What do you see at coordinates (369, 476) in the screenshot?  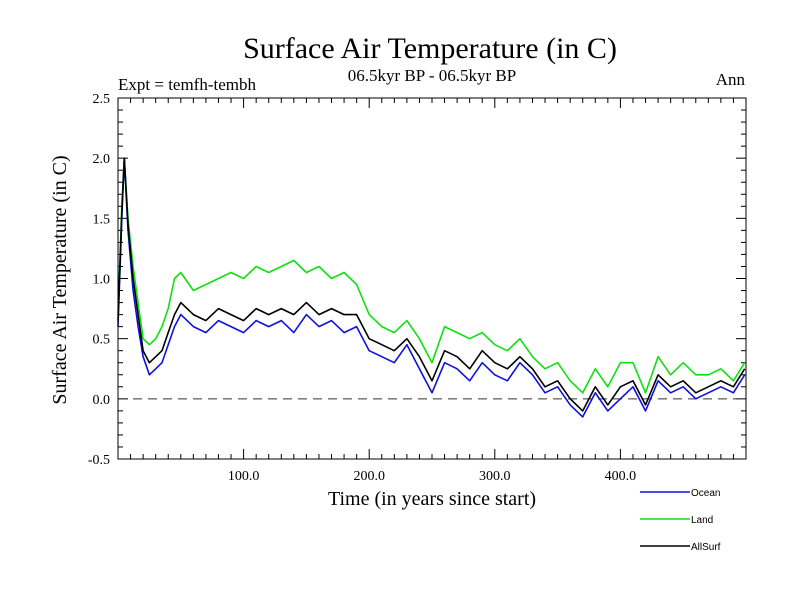 I see `x-tick-label: 200.0` at bounding box center [369, 476].